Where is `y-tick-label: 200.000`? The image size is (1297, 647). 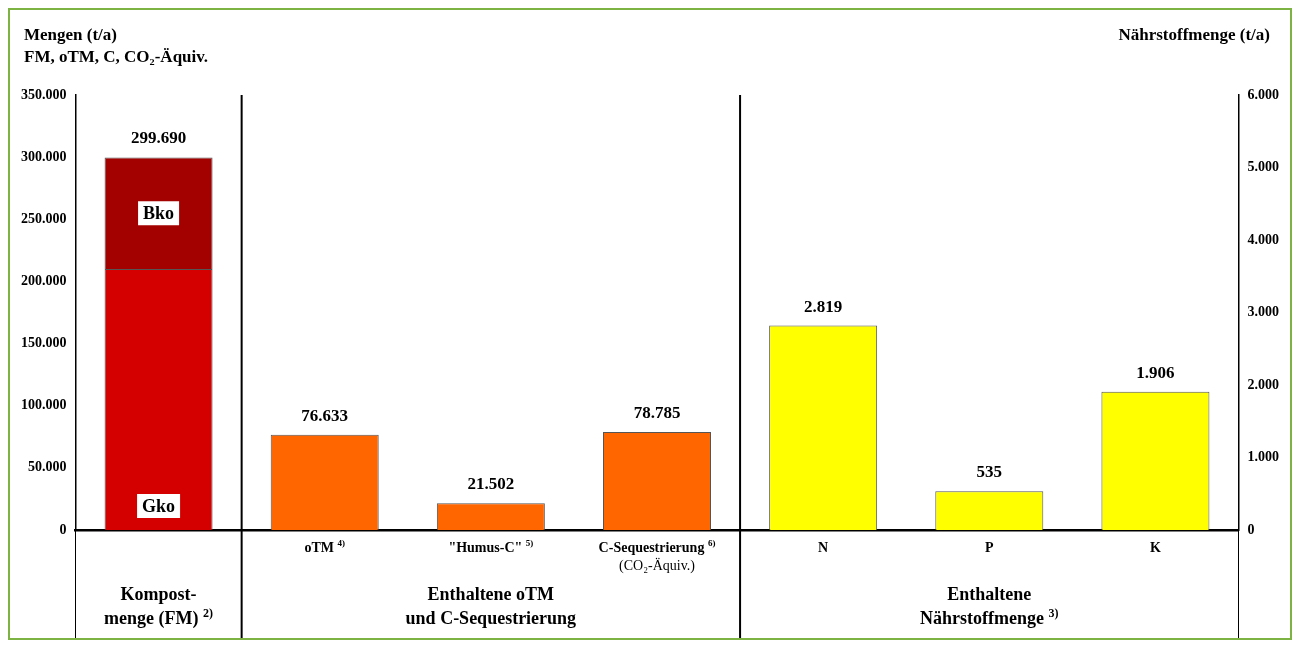 y-tick-label: 200.000 is located at coordinates (44, 281).